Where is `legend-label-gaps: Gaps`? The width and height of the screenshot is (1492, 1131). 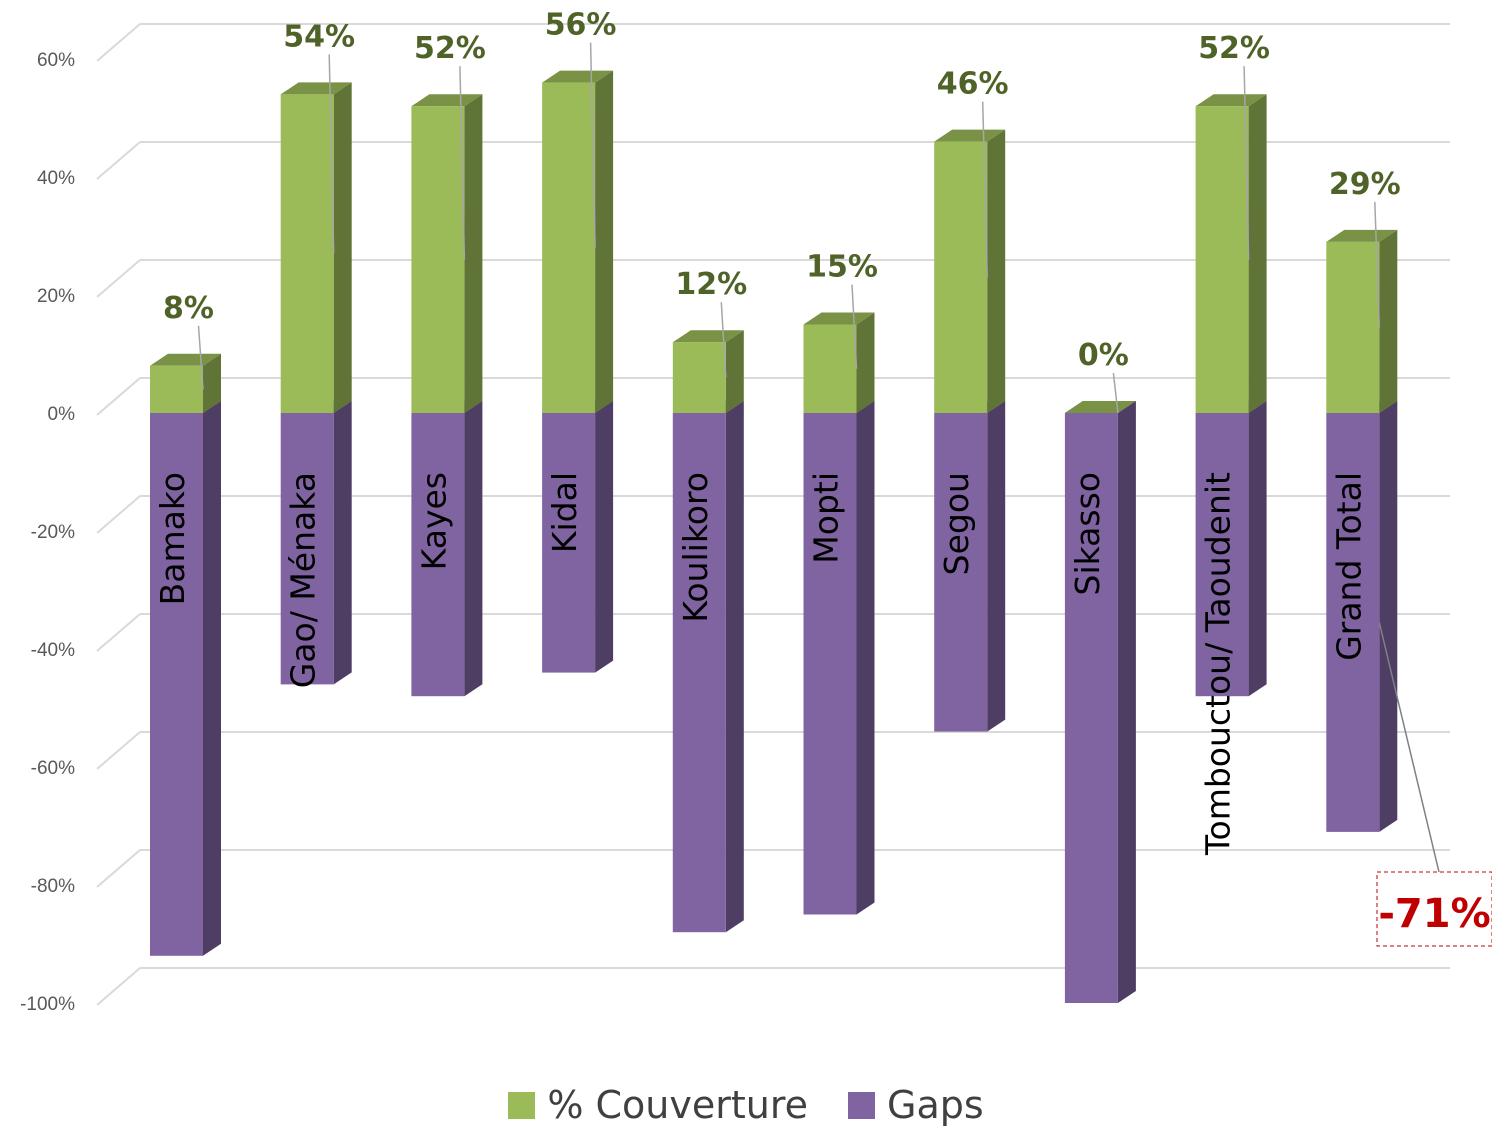 legend-label-gaps: Gaps is located at coordinates (935, 1105).